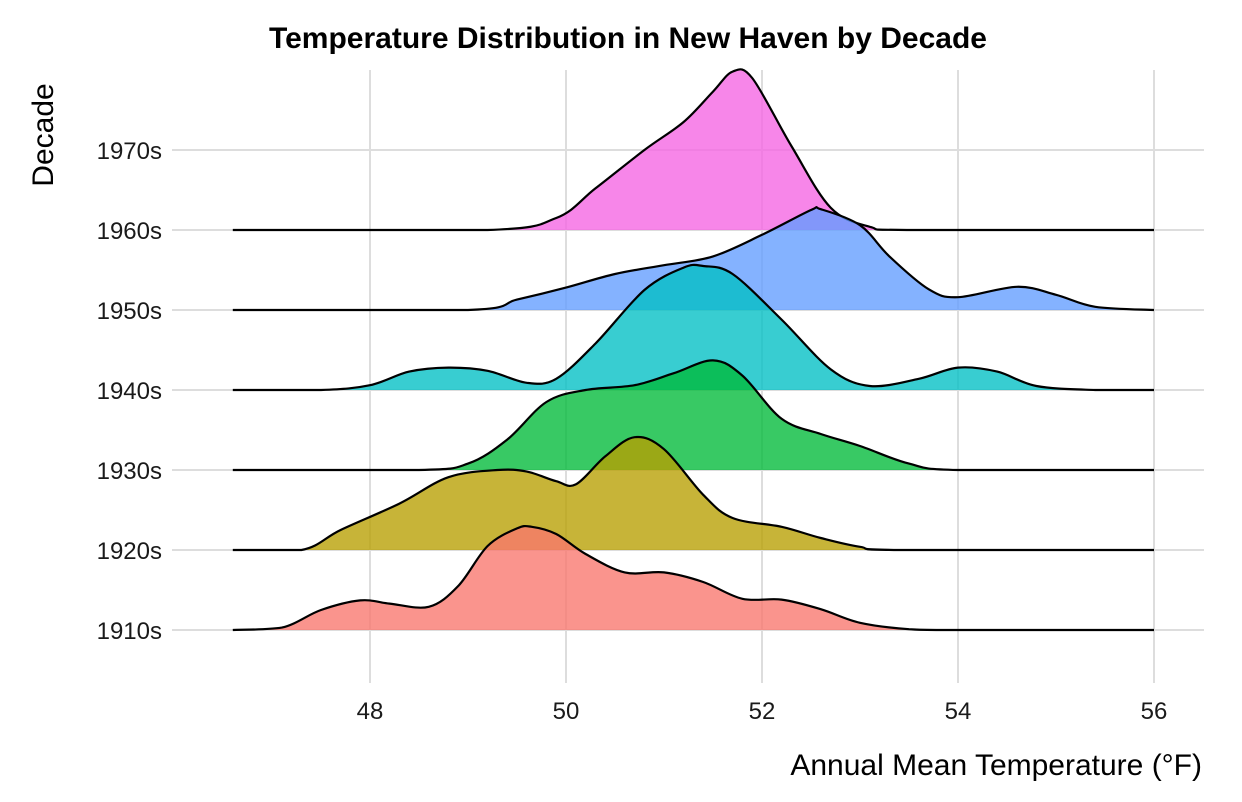  I want to click on x-axis-tick-labels: 48 50 52 54 56, so click(762, 711).